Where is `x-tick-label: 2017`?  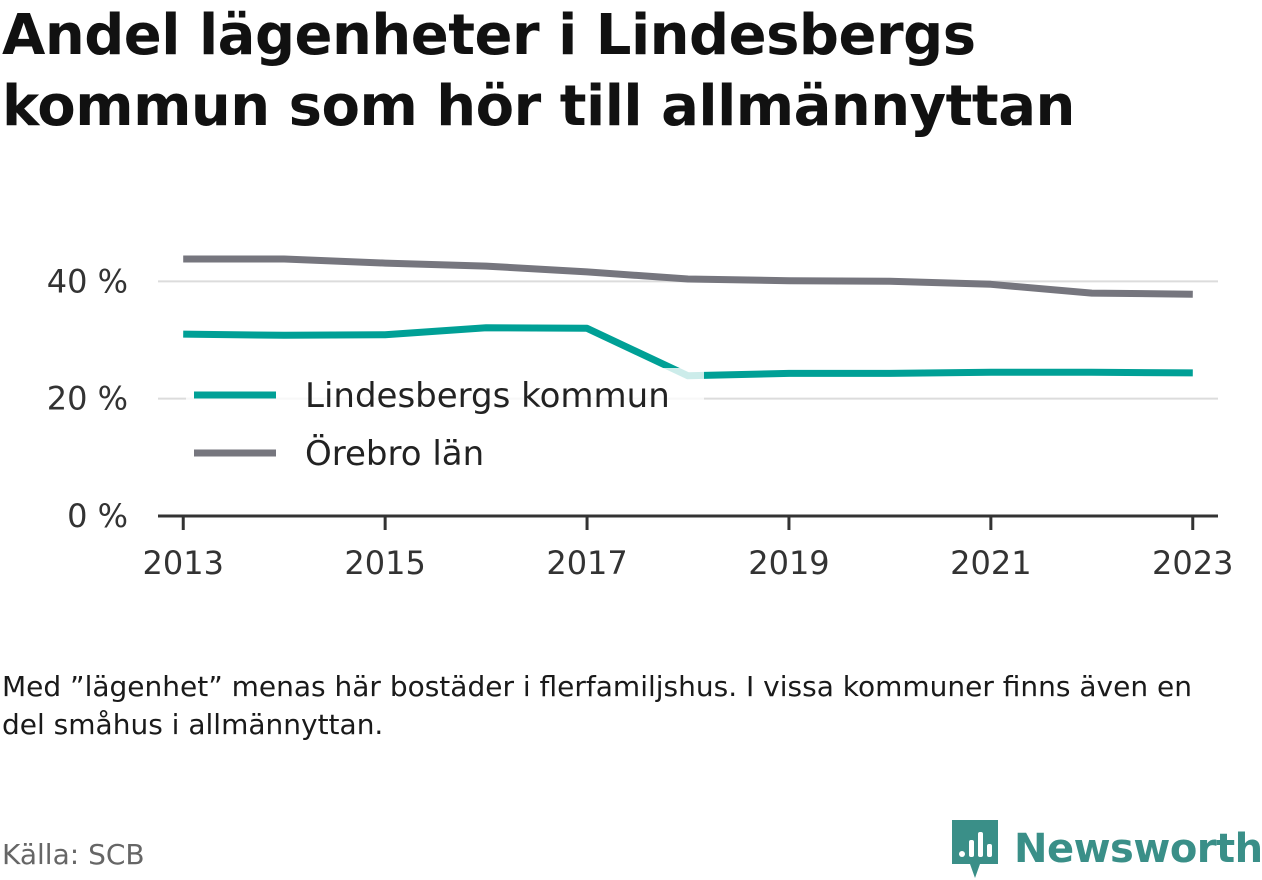
x-tick-label: 2017 is located at coordinates (586, 563).